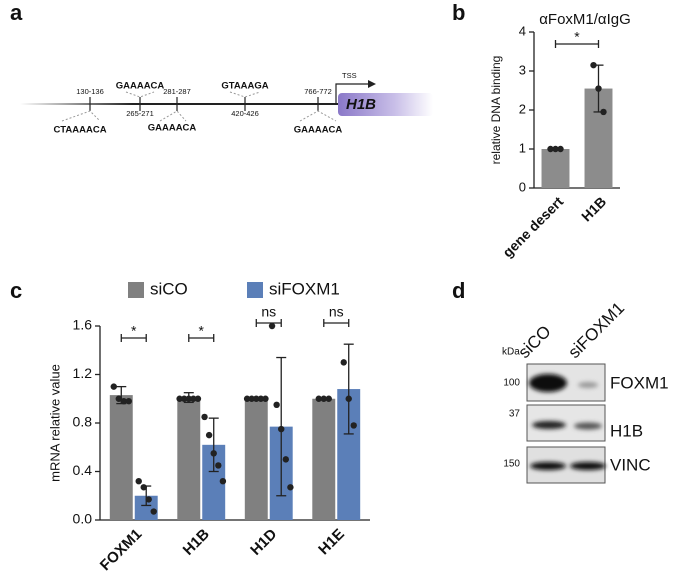  Describe the element at coordinates (83, 373) in the screenshot. I see `y-tick-label: 1.2` at that location.